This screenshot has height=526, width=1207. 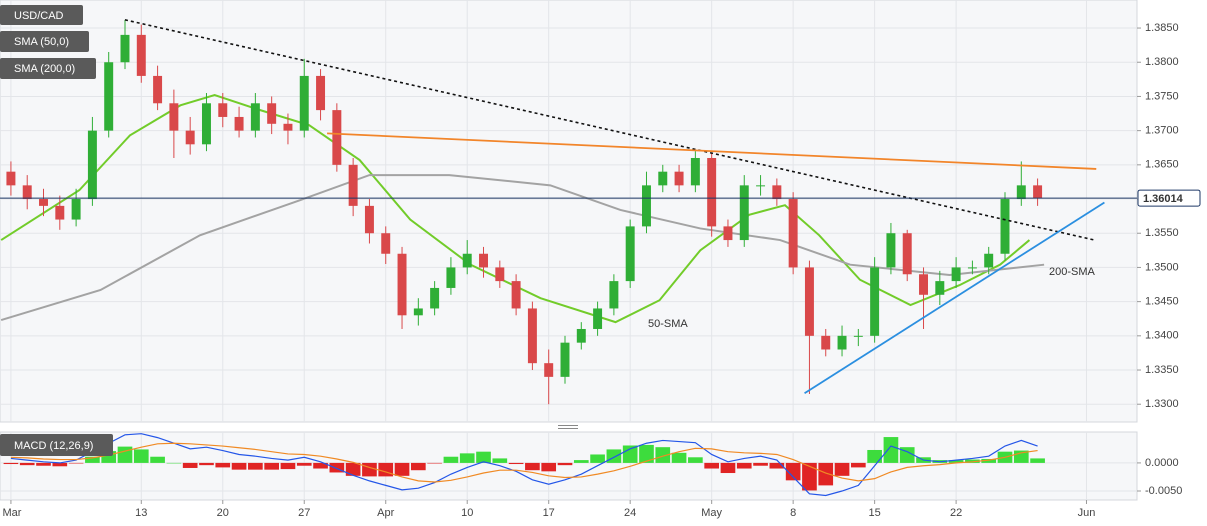 What do you see at coordinates (385, 513) in the screenshot?
I see `x-tick-label: Apr` at bounding box center [385, 513].